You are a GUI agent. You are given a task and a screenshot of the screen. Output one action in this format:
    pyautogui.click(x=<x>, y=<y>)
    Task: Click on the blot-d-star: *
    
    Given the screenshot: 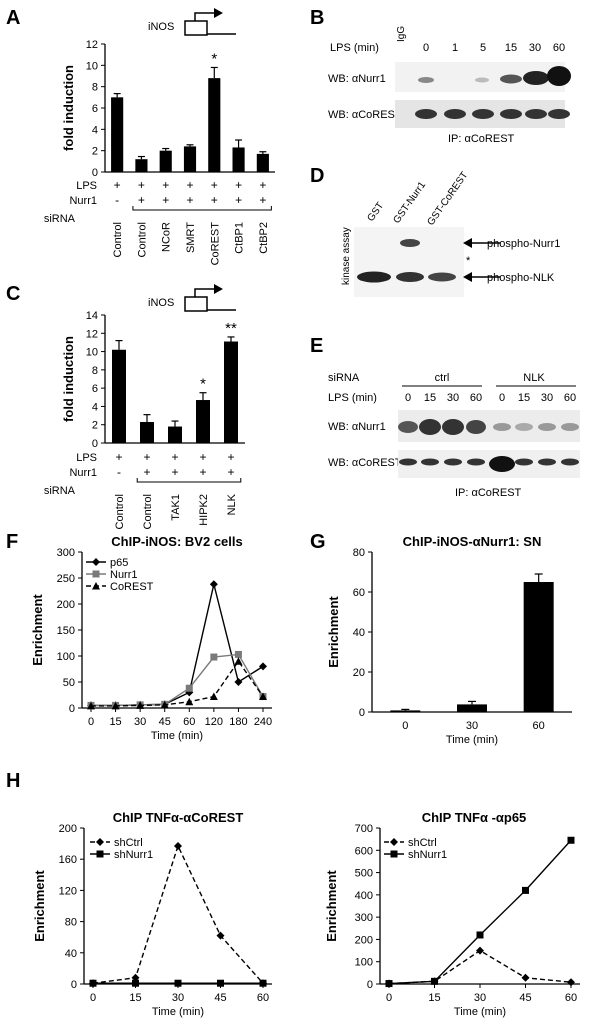 What is the action you would take?
    pyautogui.click(x=468, y=261)
    